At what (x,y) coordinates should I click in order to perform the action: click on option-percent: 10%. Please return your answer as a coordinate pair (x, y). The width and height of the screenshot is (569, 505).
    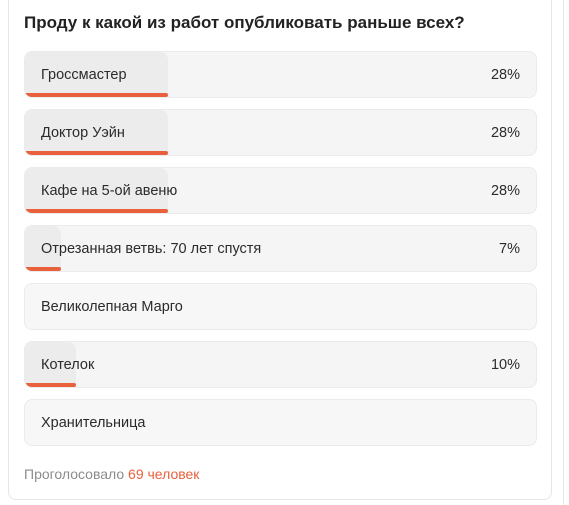
    Looking at the image, I should click on (505, 365).